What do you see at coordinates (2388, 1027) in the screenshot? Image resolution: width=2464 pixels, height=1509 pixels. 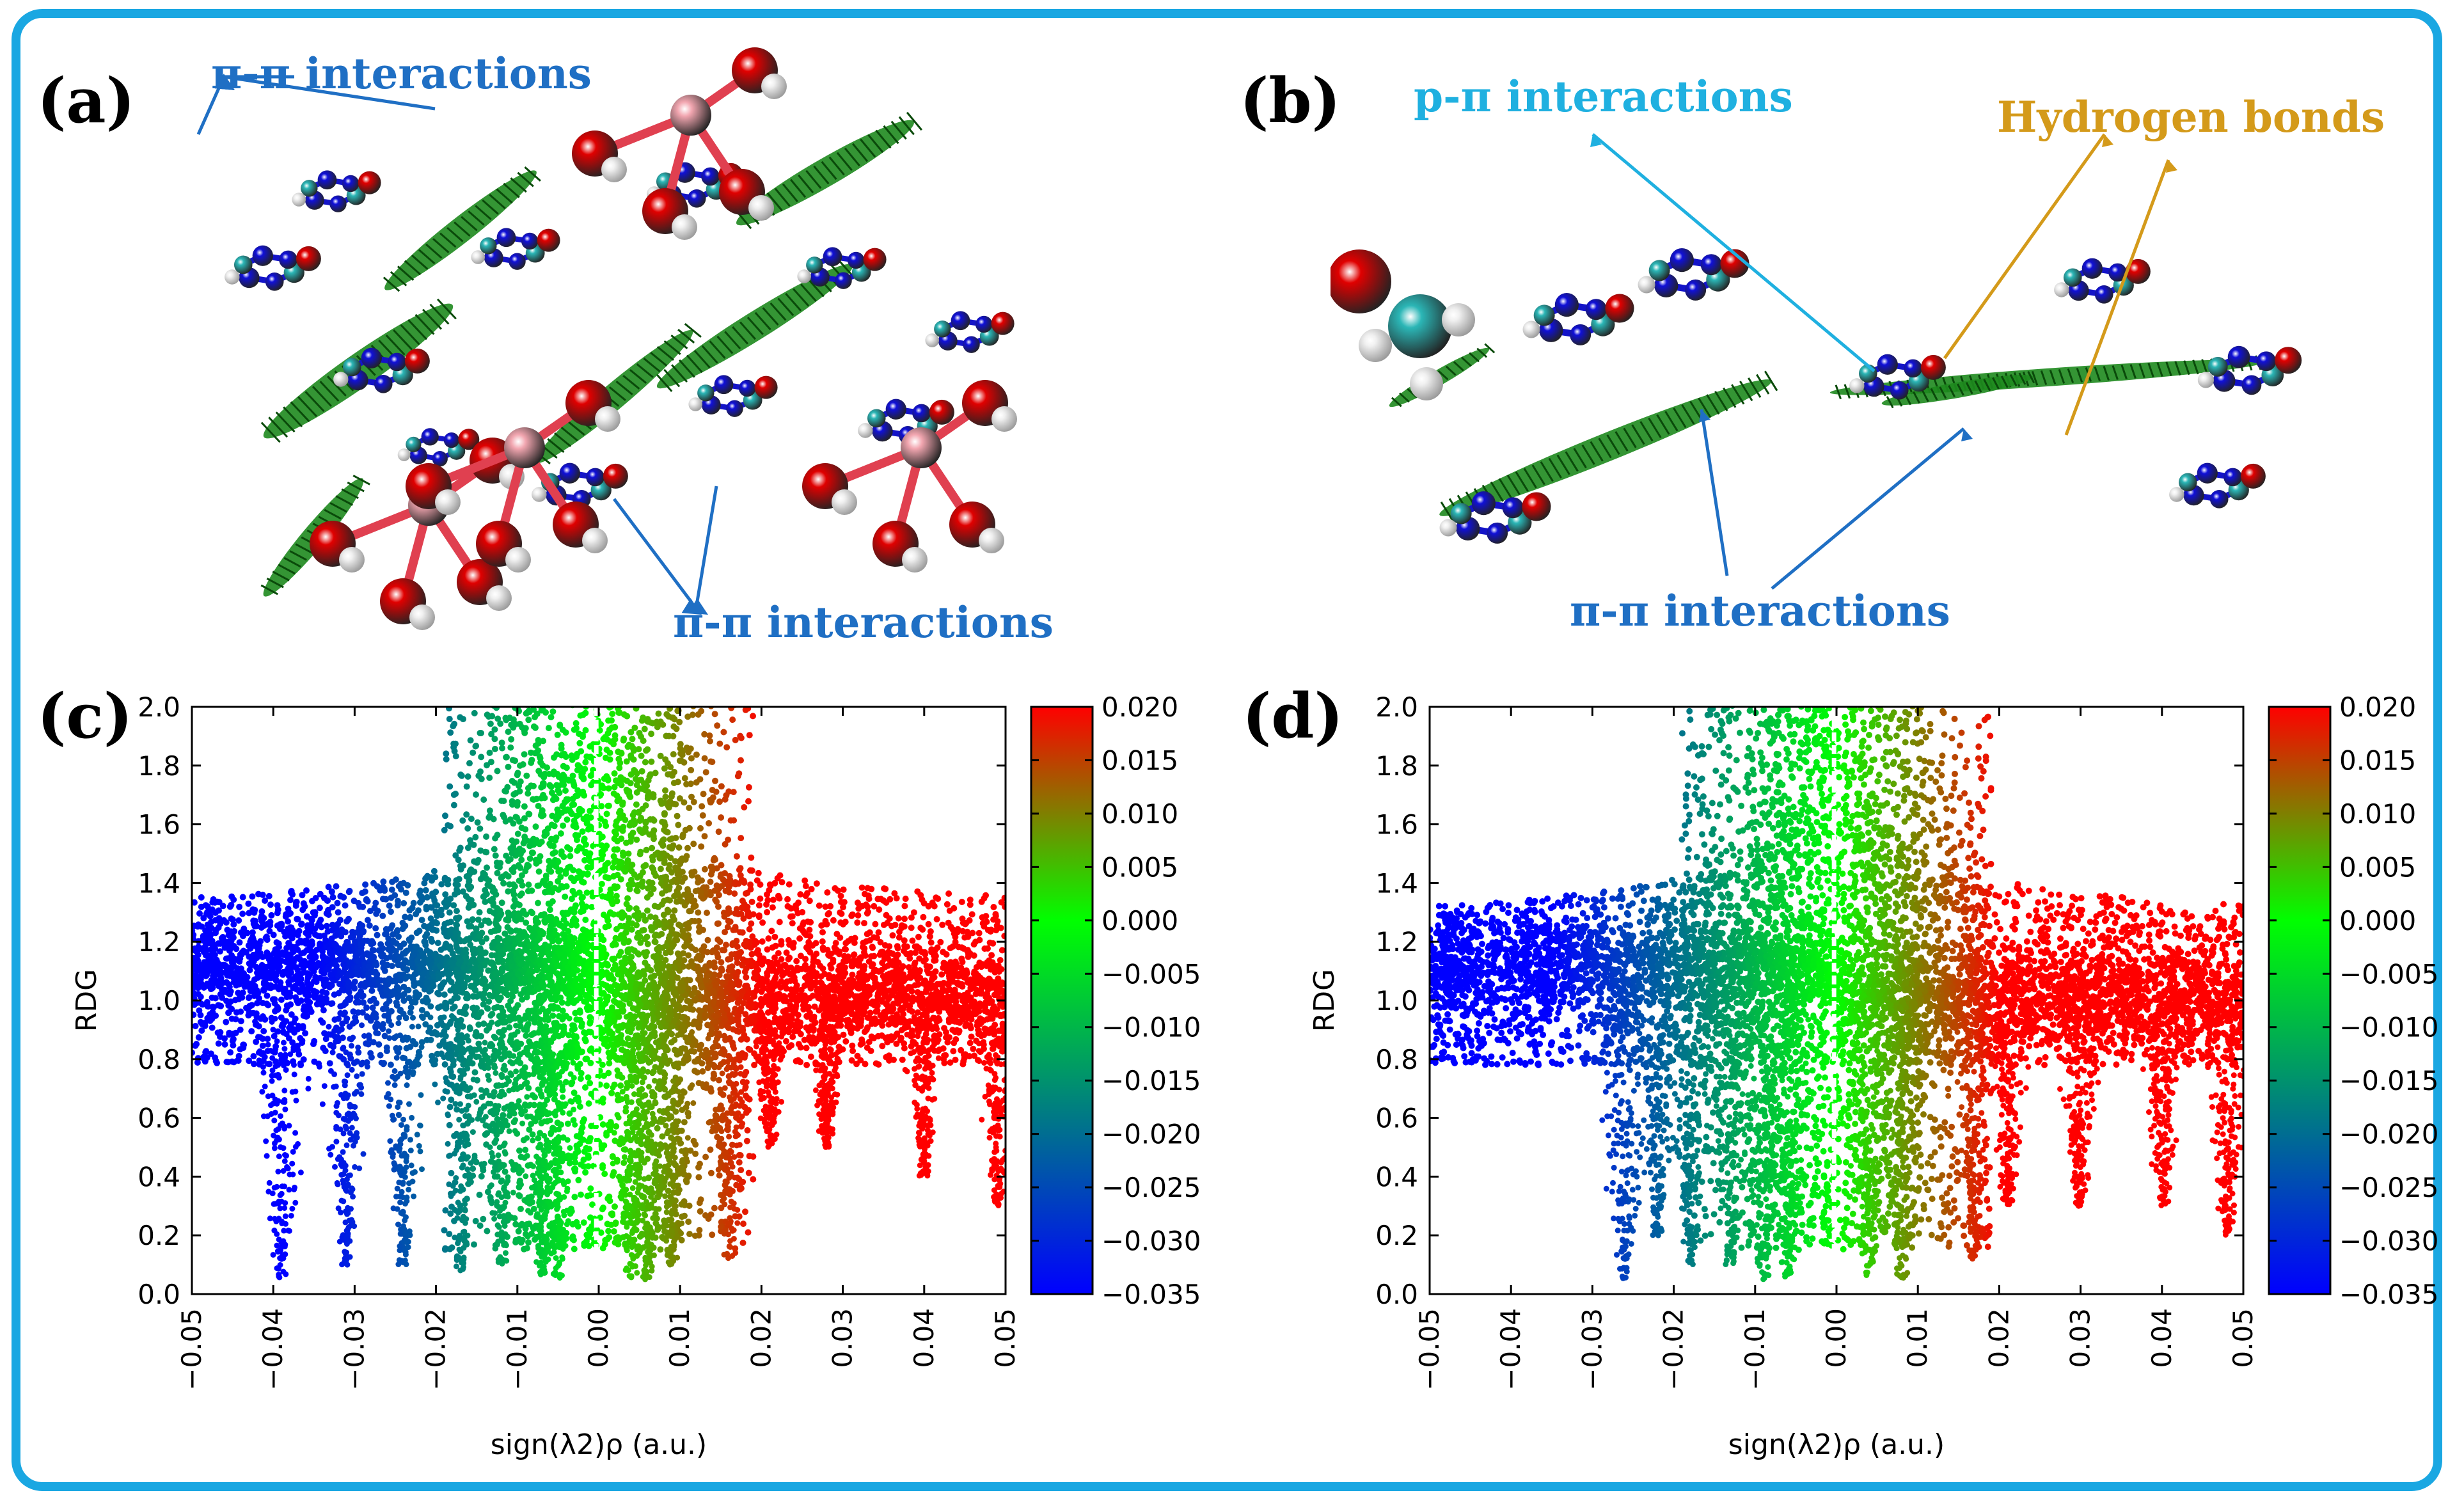 I see `colorbar-tick-label: −0.010` at bounding box center [2388, 1027].